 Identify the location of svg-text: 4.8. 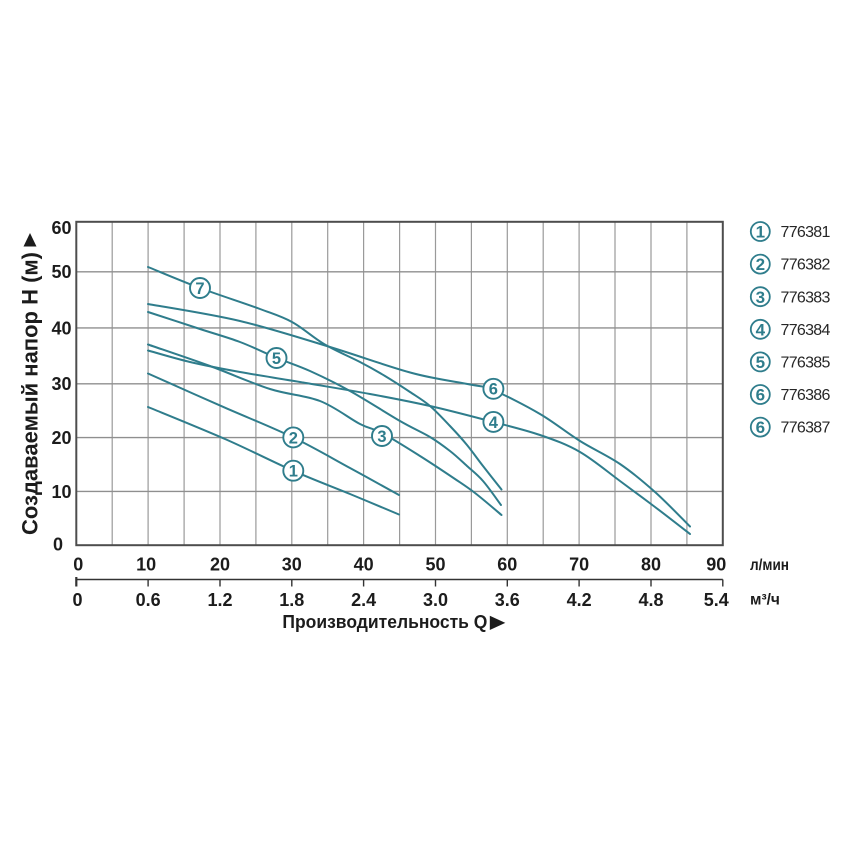
(650, 600).